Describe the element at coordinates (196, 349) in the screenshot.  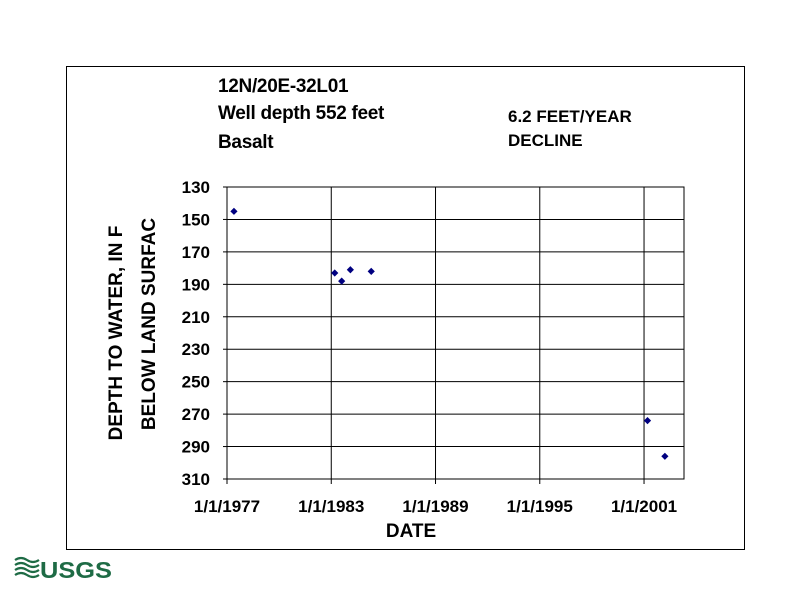
I see `y-tick-label: 230` at that location.